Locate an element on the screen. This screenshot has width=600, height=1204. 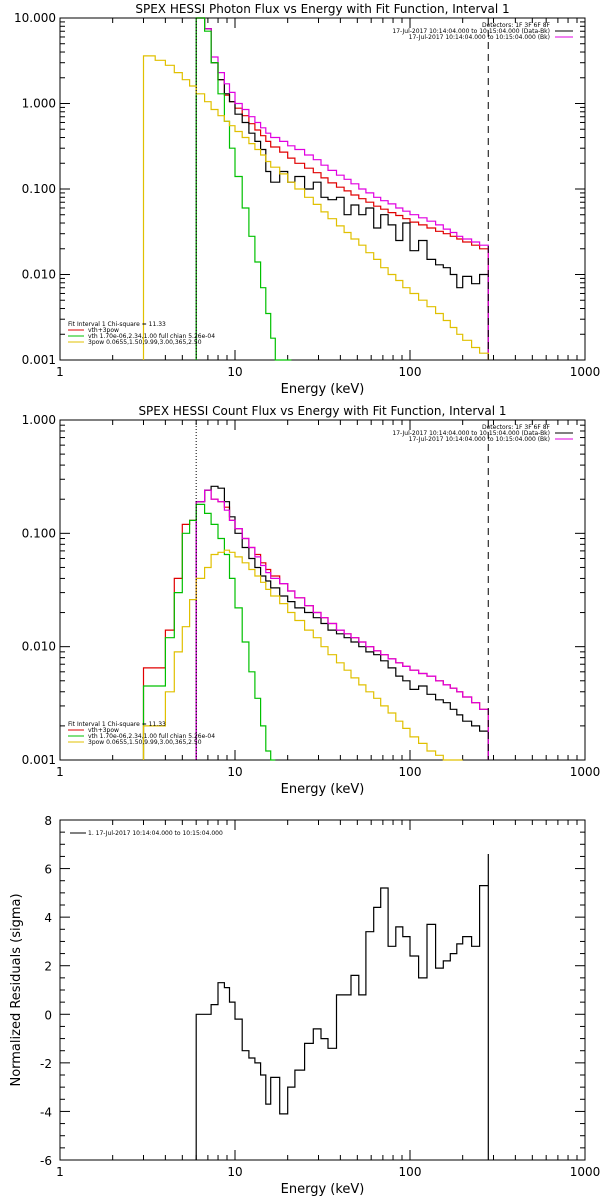
y-tick-label: -2 is located at coordinates (46, 1064).